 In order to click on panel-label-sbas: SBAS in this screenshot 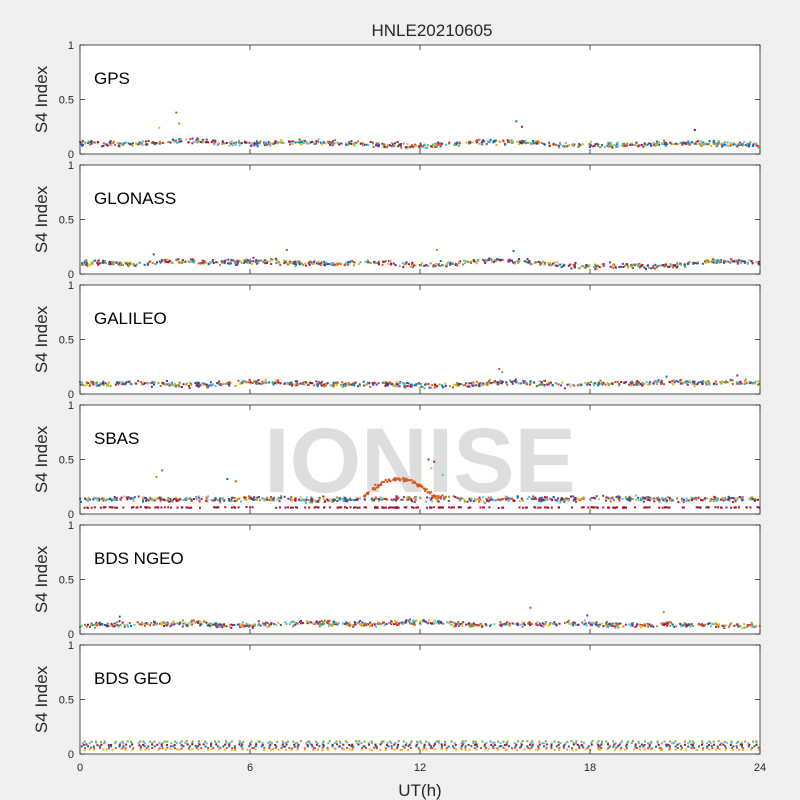, I will do `click(116, 438)`.